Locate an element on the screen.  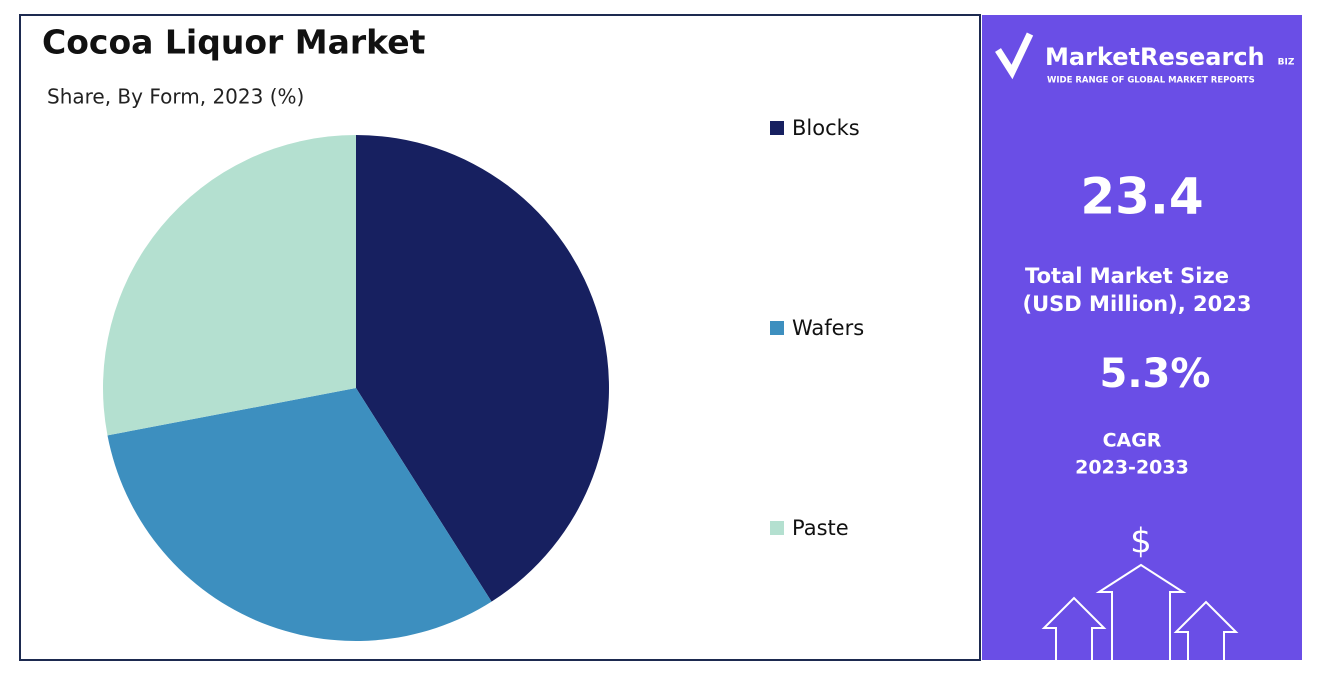
legend-label: Blocks is located at coordinates (826, 128).